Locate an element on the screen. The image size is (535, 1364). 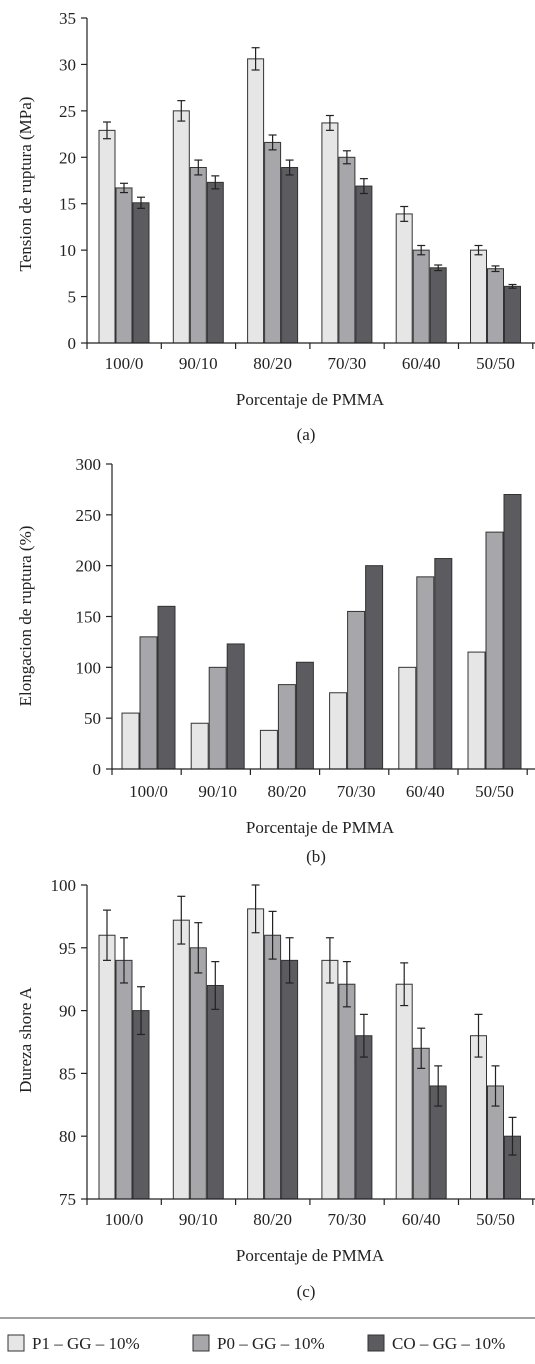
panel-a-ytick-label-0: 0 is located at coordinates (72, 343).